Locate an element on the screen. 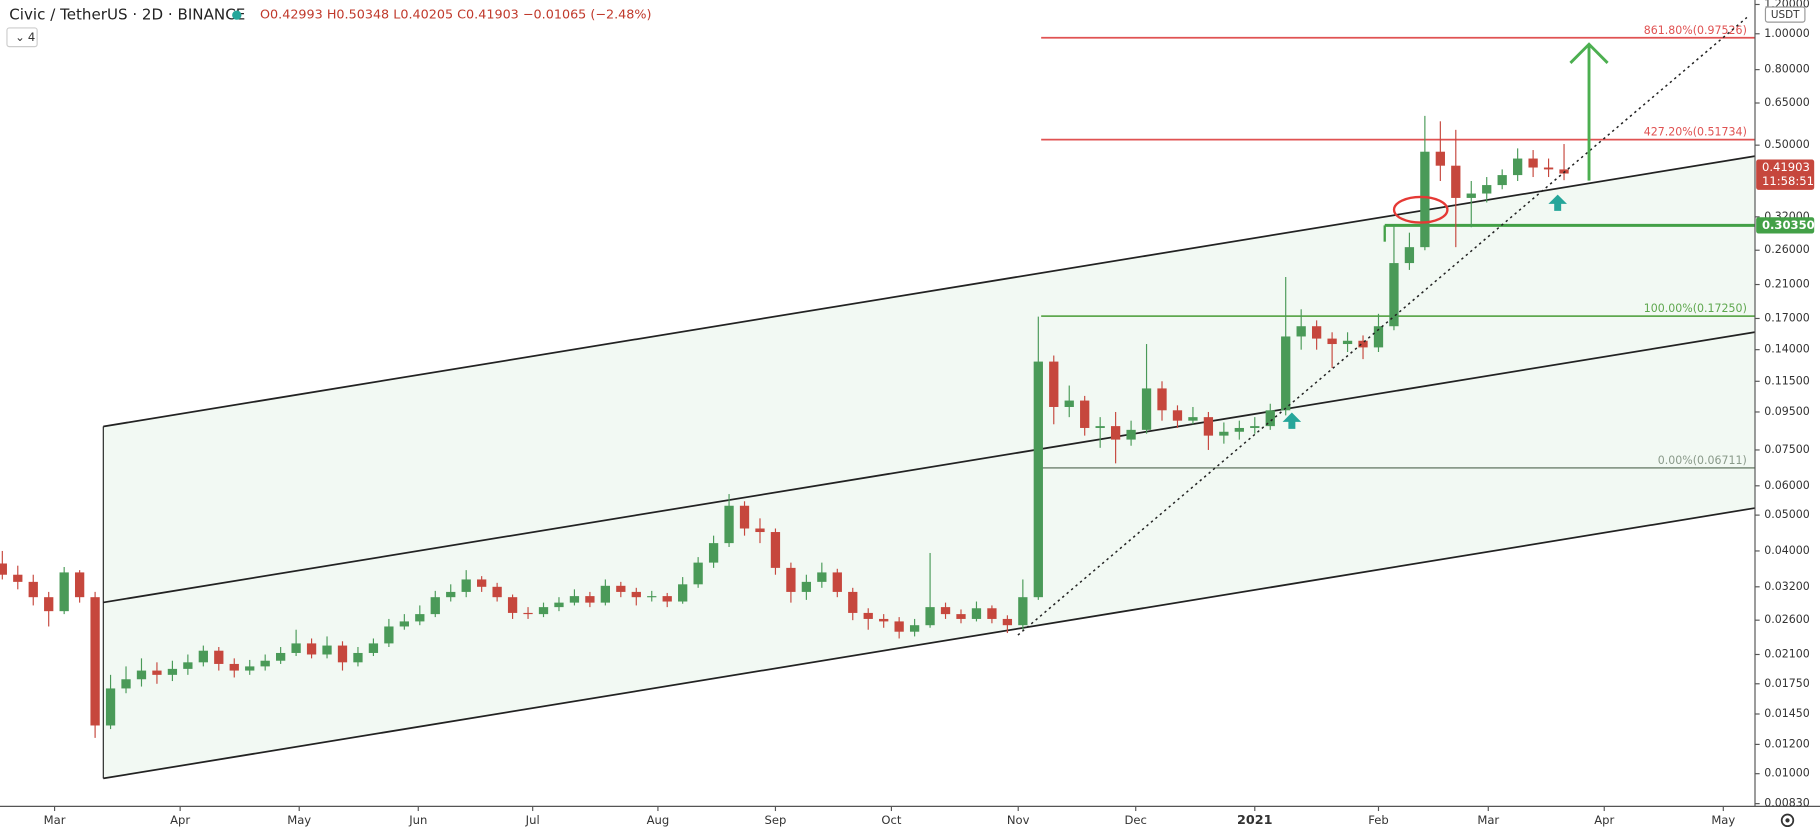  y-tick-label: 0.05000 is located at coordinates (1787, 514).